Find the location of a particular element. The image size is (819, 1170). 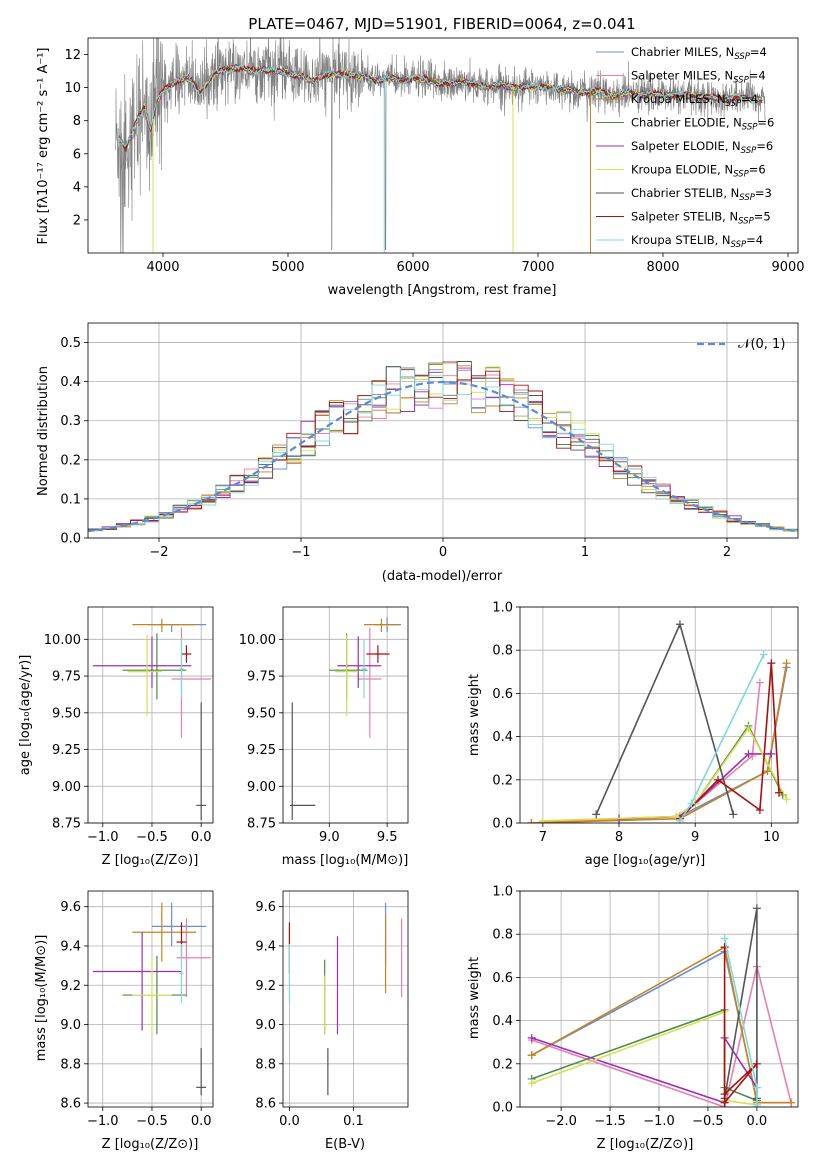

mass-vs-ebv-panel: E(B-V) 0.0 0.1 8.6 8.8 9.0 9.2 9.4 9.6 is located at coordinates (332, 1021).